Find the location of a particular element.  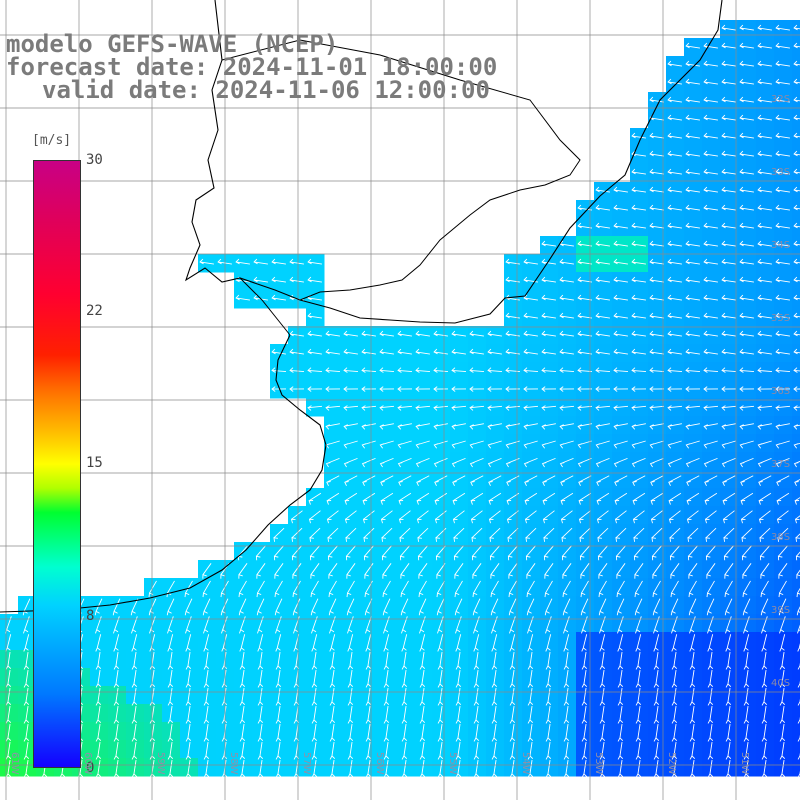

forecast-date: forecast date: 2024-11-01 18:00:00 is located at coordinates (252, 67).